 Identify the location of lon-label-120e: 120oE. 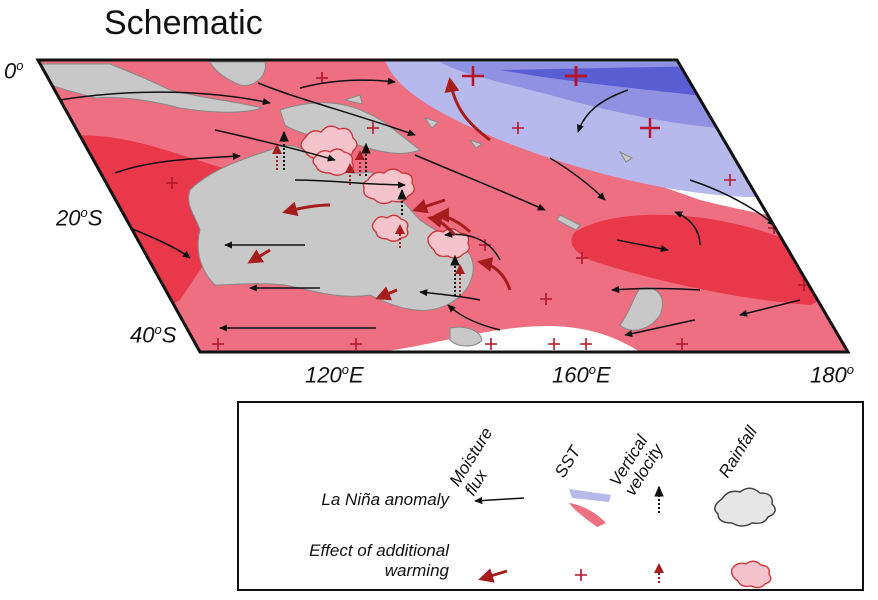
(334, 375).